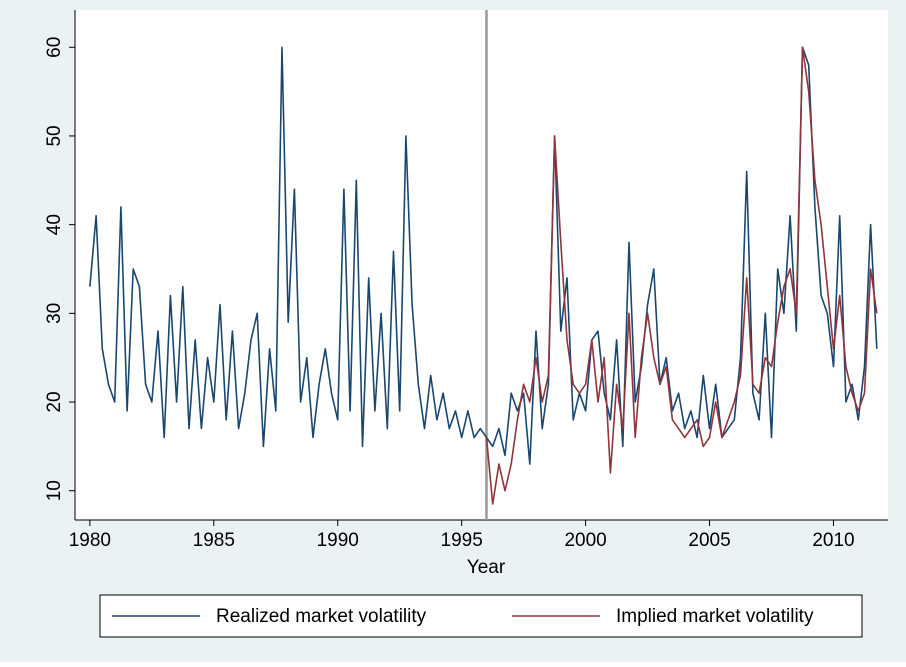 Image resolution: width=906 pixels, height=667 pixels. Describe the element at coordinates (54, 490) in the screenshot. I see `y-tick-label: 10` at that location.